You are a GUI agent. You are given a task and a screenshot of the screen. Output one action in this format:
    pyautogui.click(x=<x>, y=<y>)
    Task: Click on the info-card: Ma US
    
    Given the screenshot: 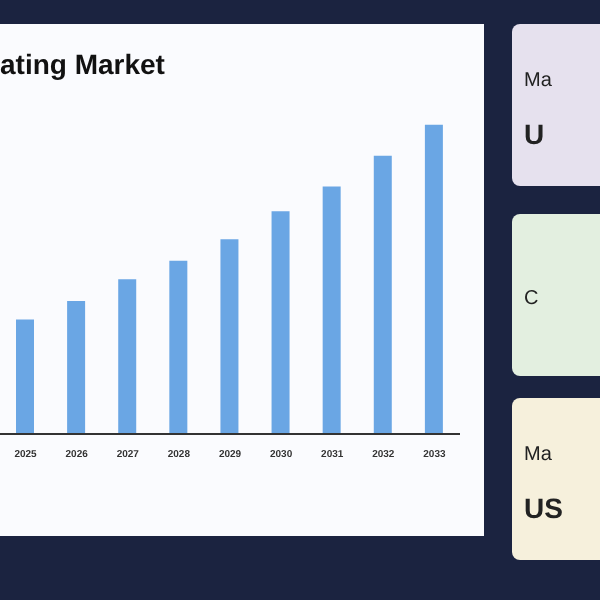 What is the action you would take?
    pyautogui.click(x=556, y=479)
    